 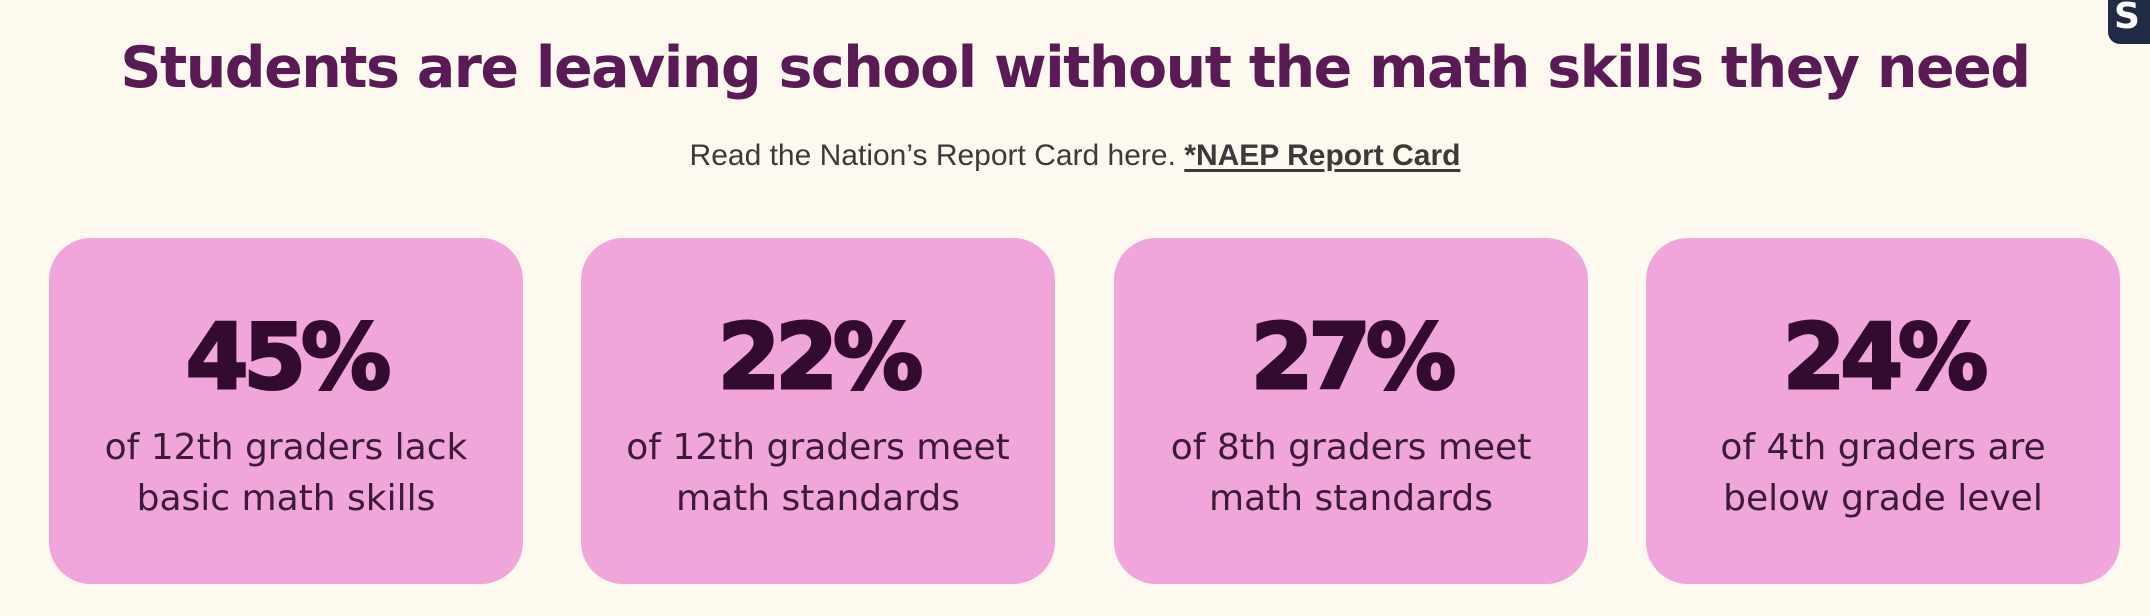 I want to click on stat-card-8th-standards: 27% of 8th graders meet math standards, so click(x=1351, y=411).